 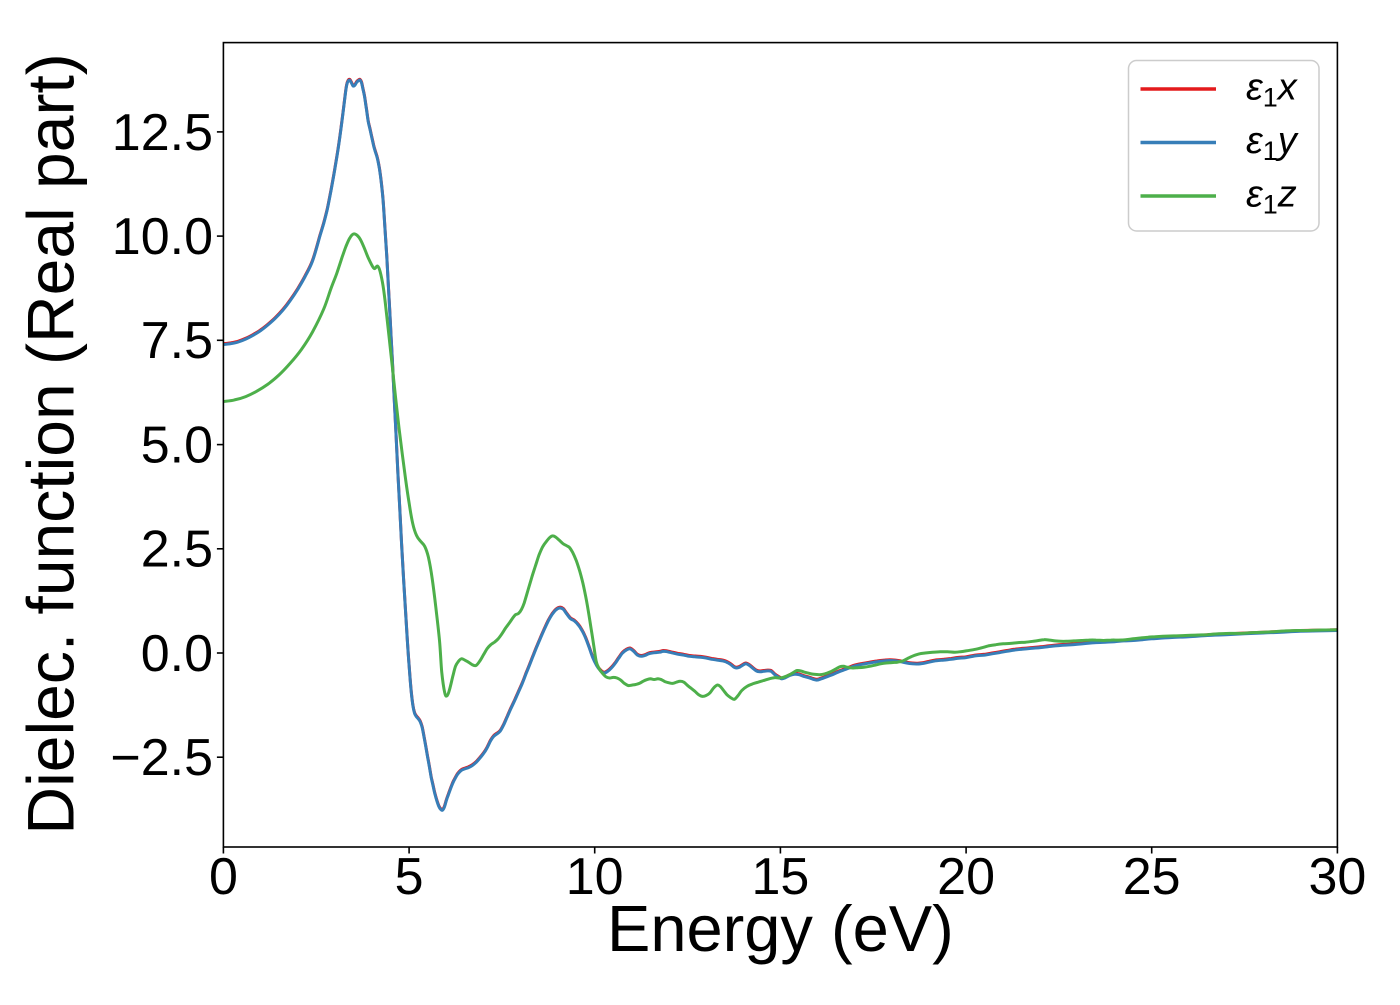 What do you see at coordinates (966, 877) in the screenshot?
I see `svg-text: 20` at bounding box center [966, 877].